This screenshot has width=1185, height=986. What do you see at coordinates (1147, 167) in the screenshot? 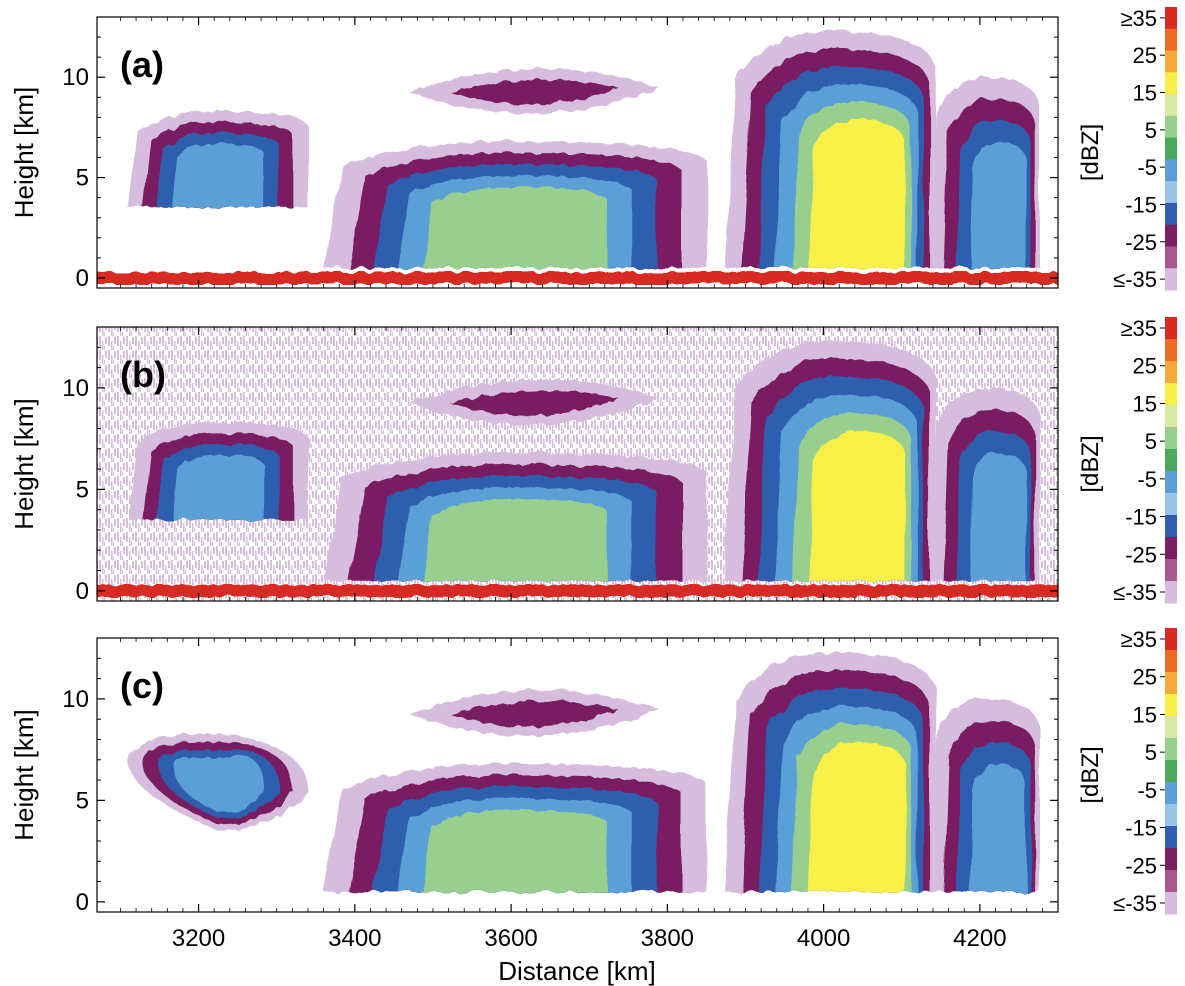
I see `colorbar-tick-label: -5` at bounding box center [1147, 167].